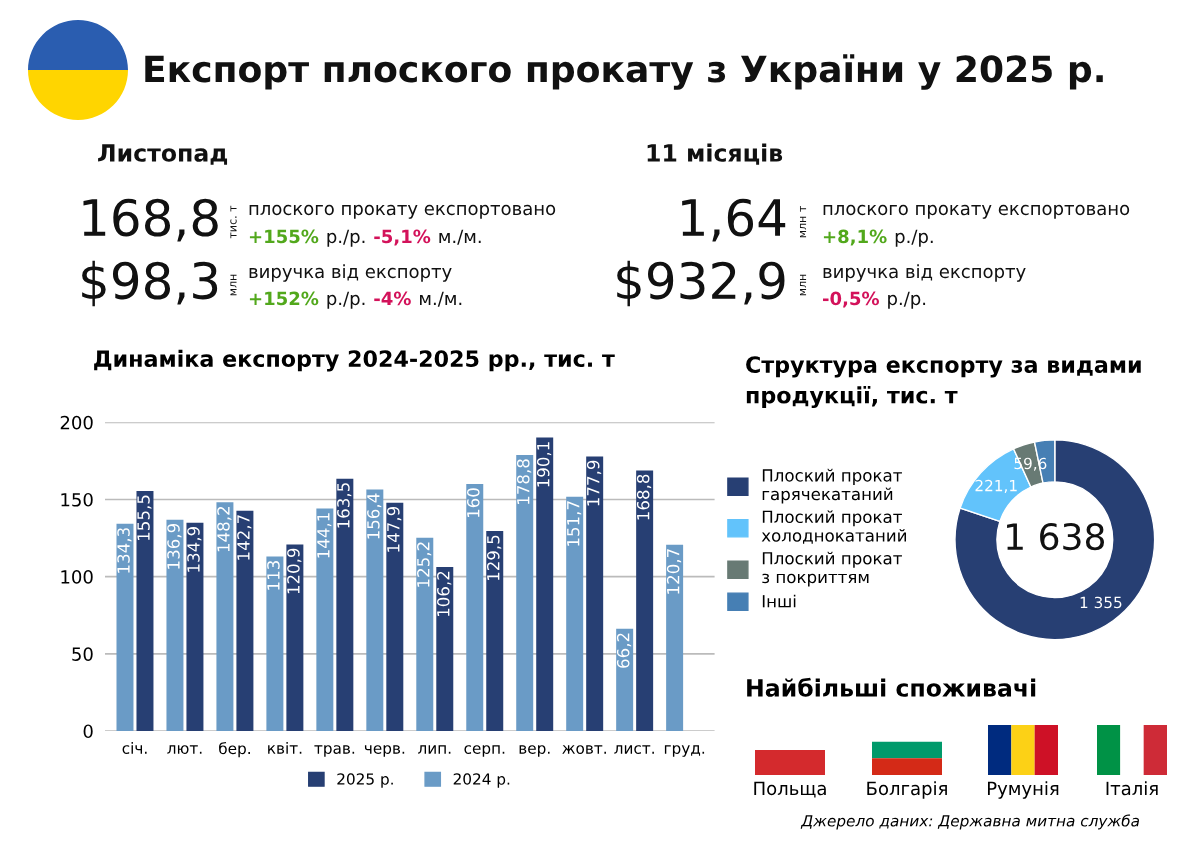 This screenshot has height=848, width=1200. What do you see at coordinates (344, 505) in the screenshot?
I see `data-label: 163,5` at bounding box center [344, 505].